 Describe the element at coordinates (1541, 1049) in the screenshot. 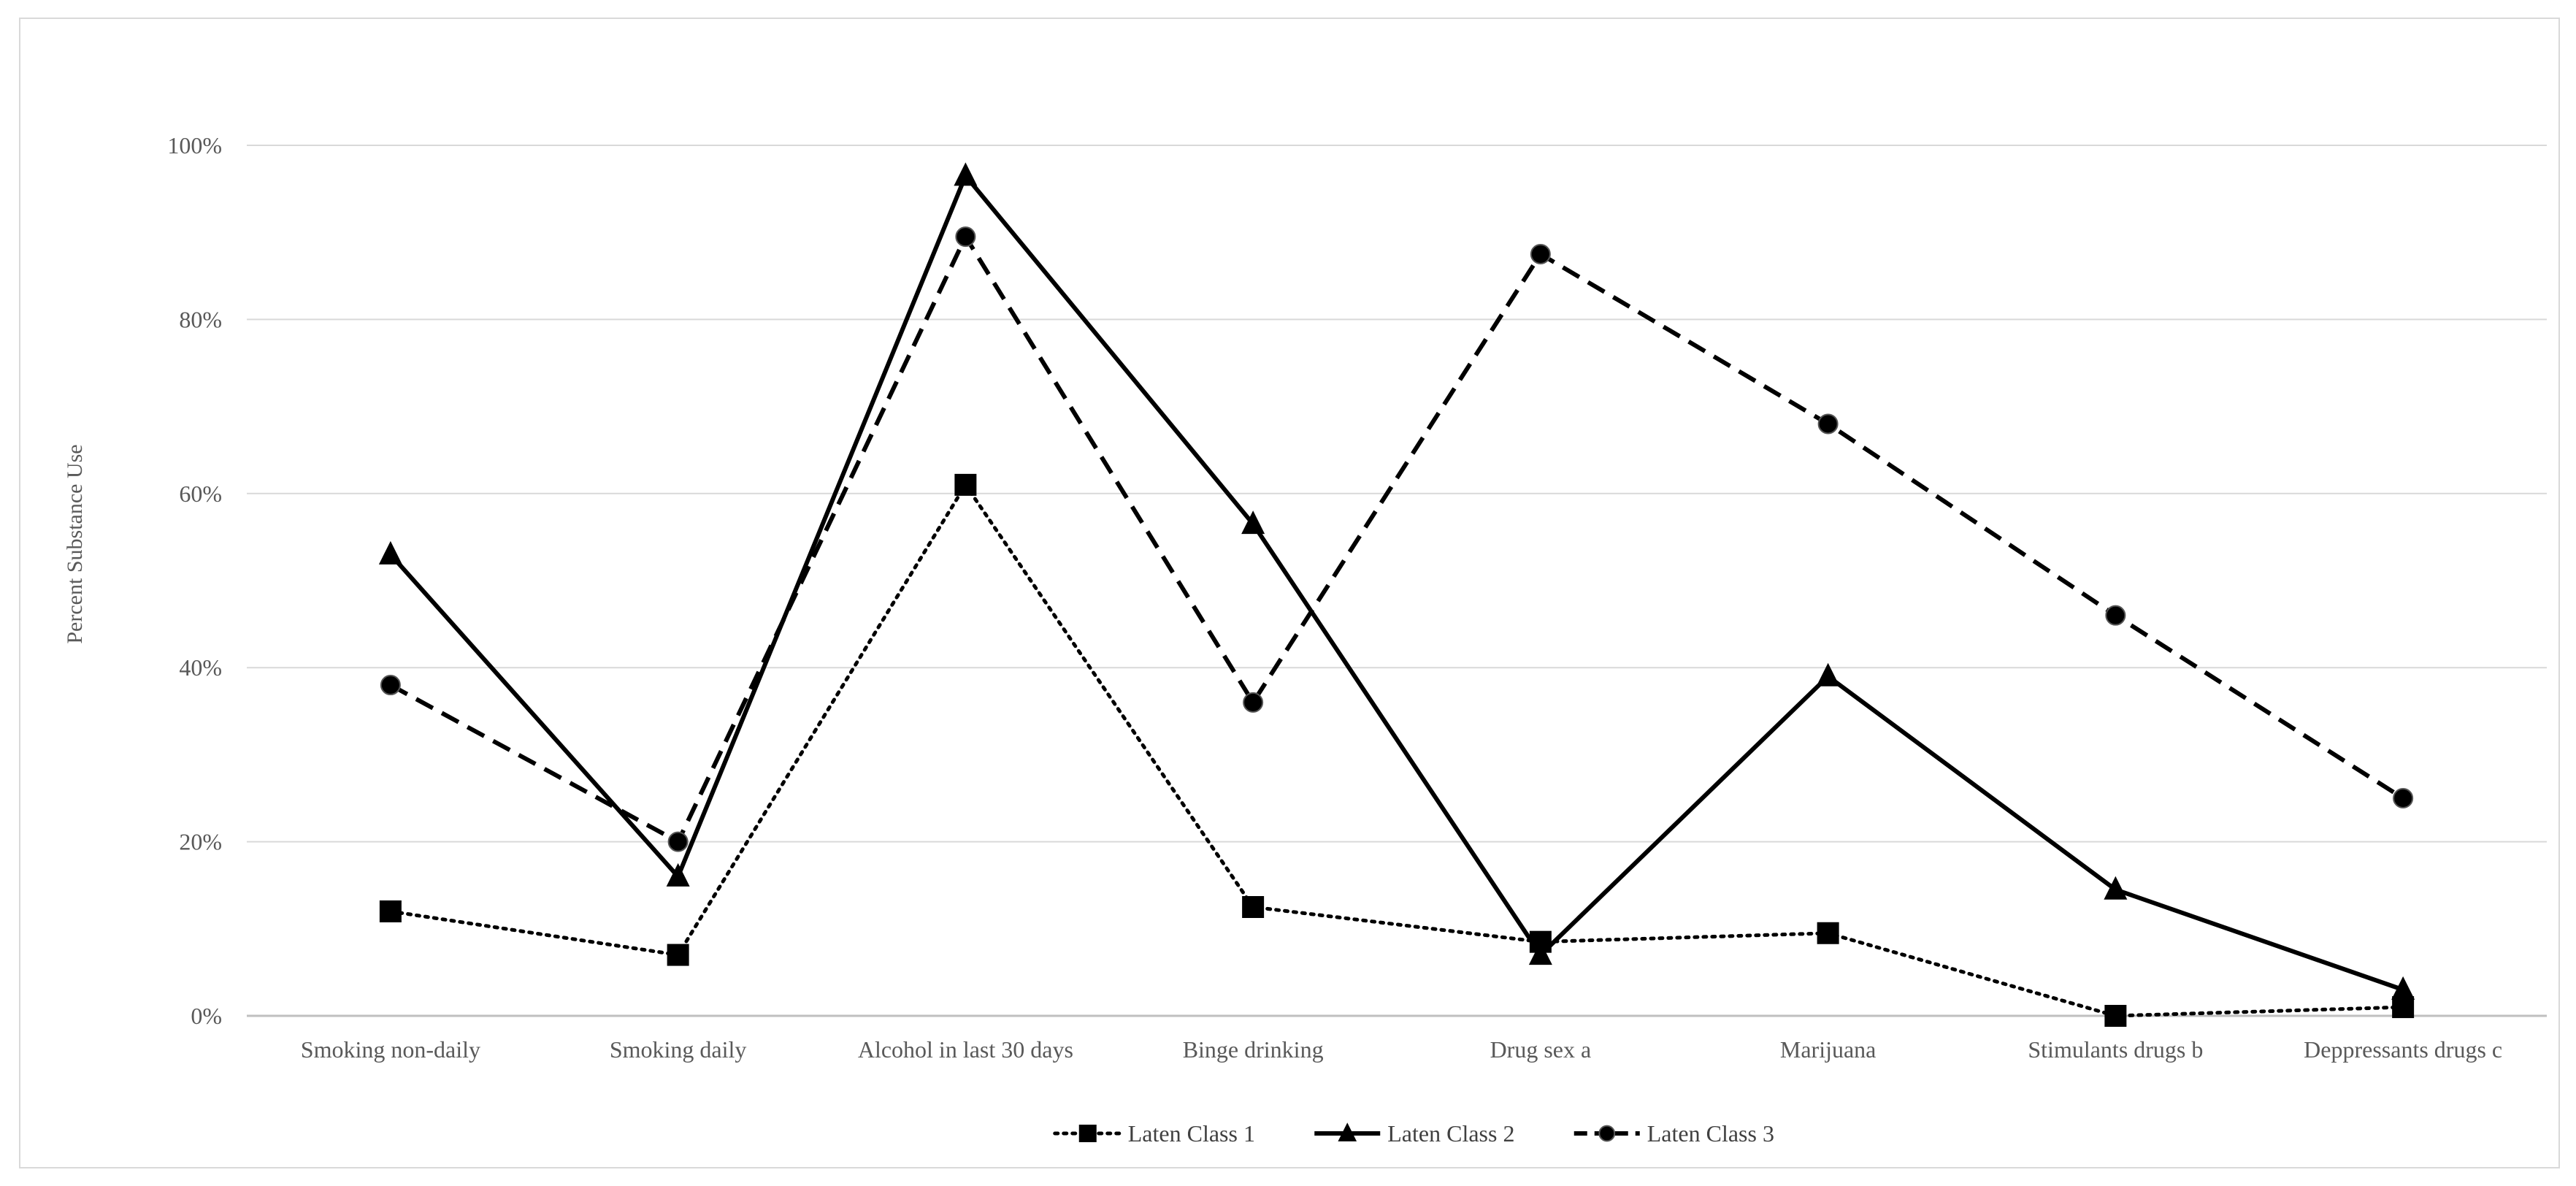

I see `x-tick-label: Drug sex a` at that location.